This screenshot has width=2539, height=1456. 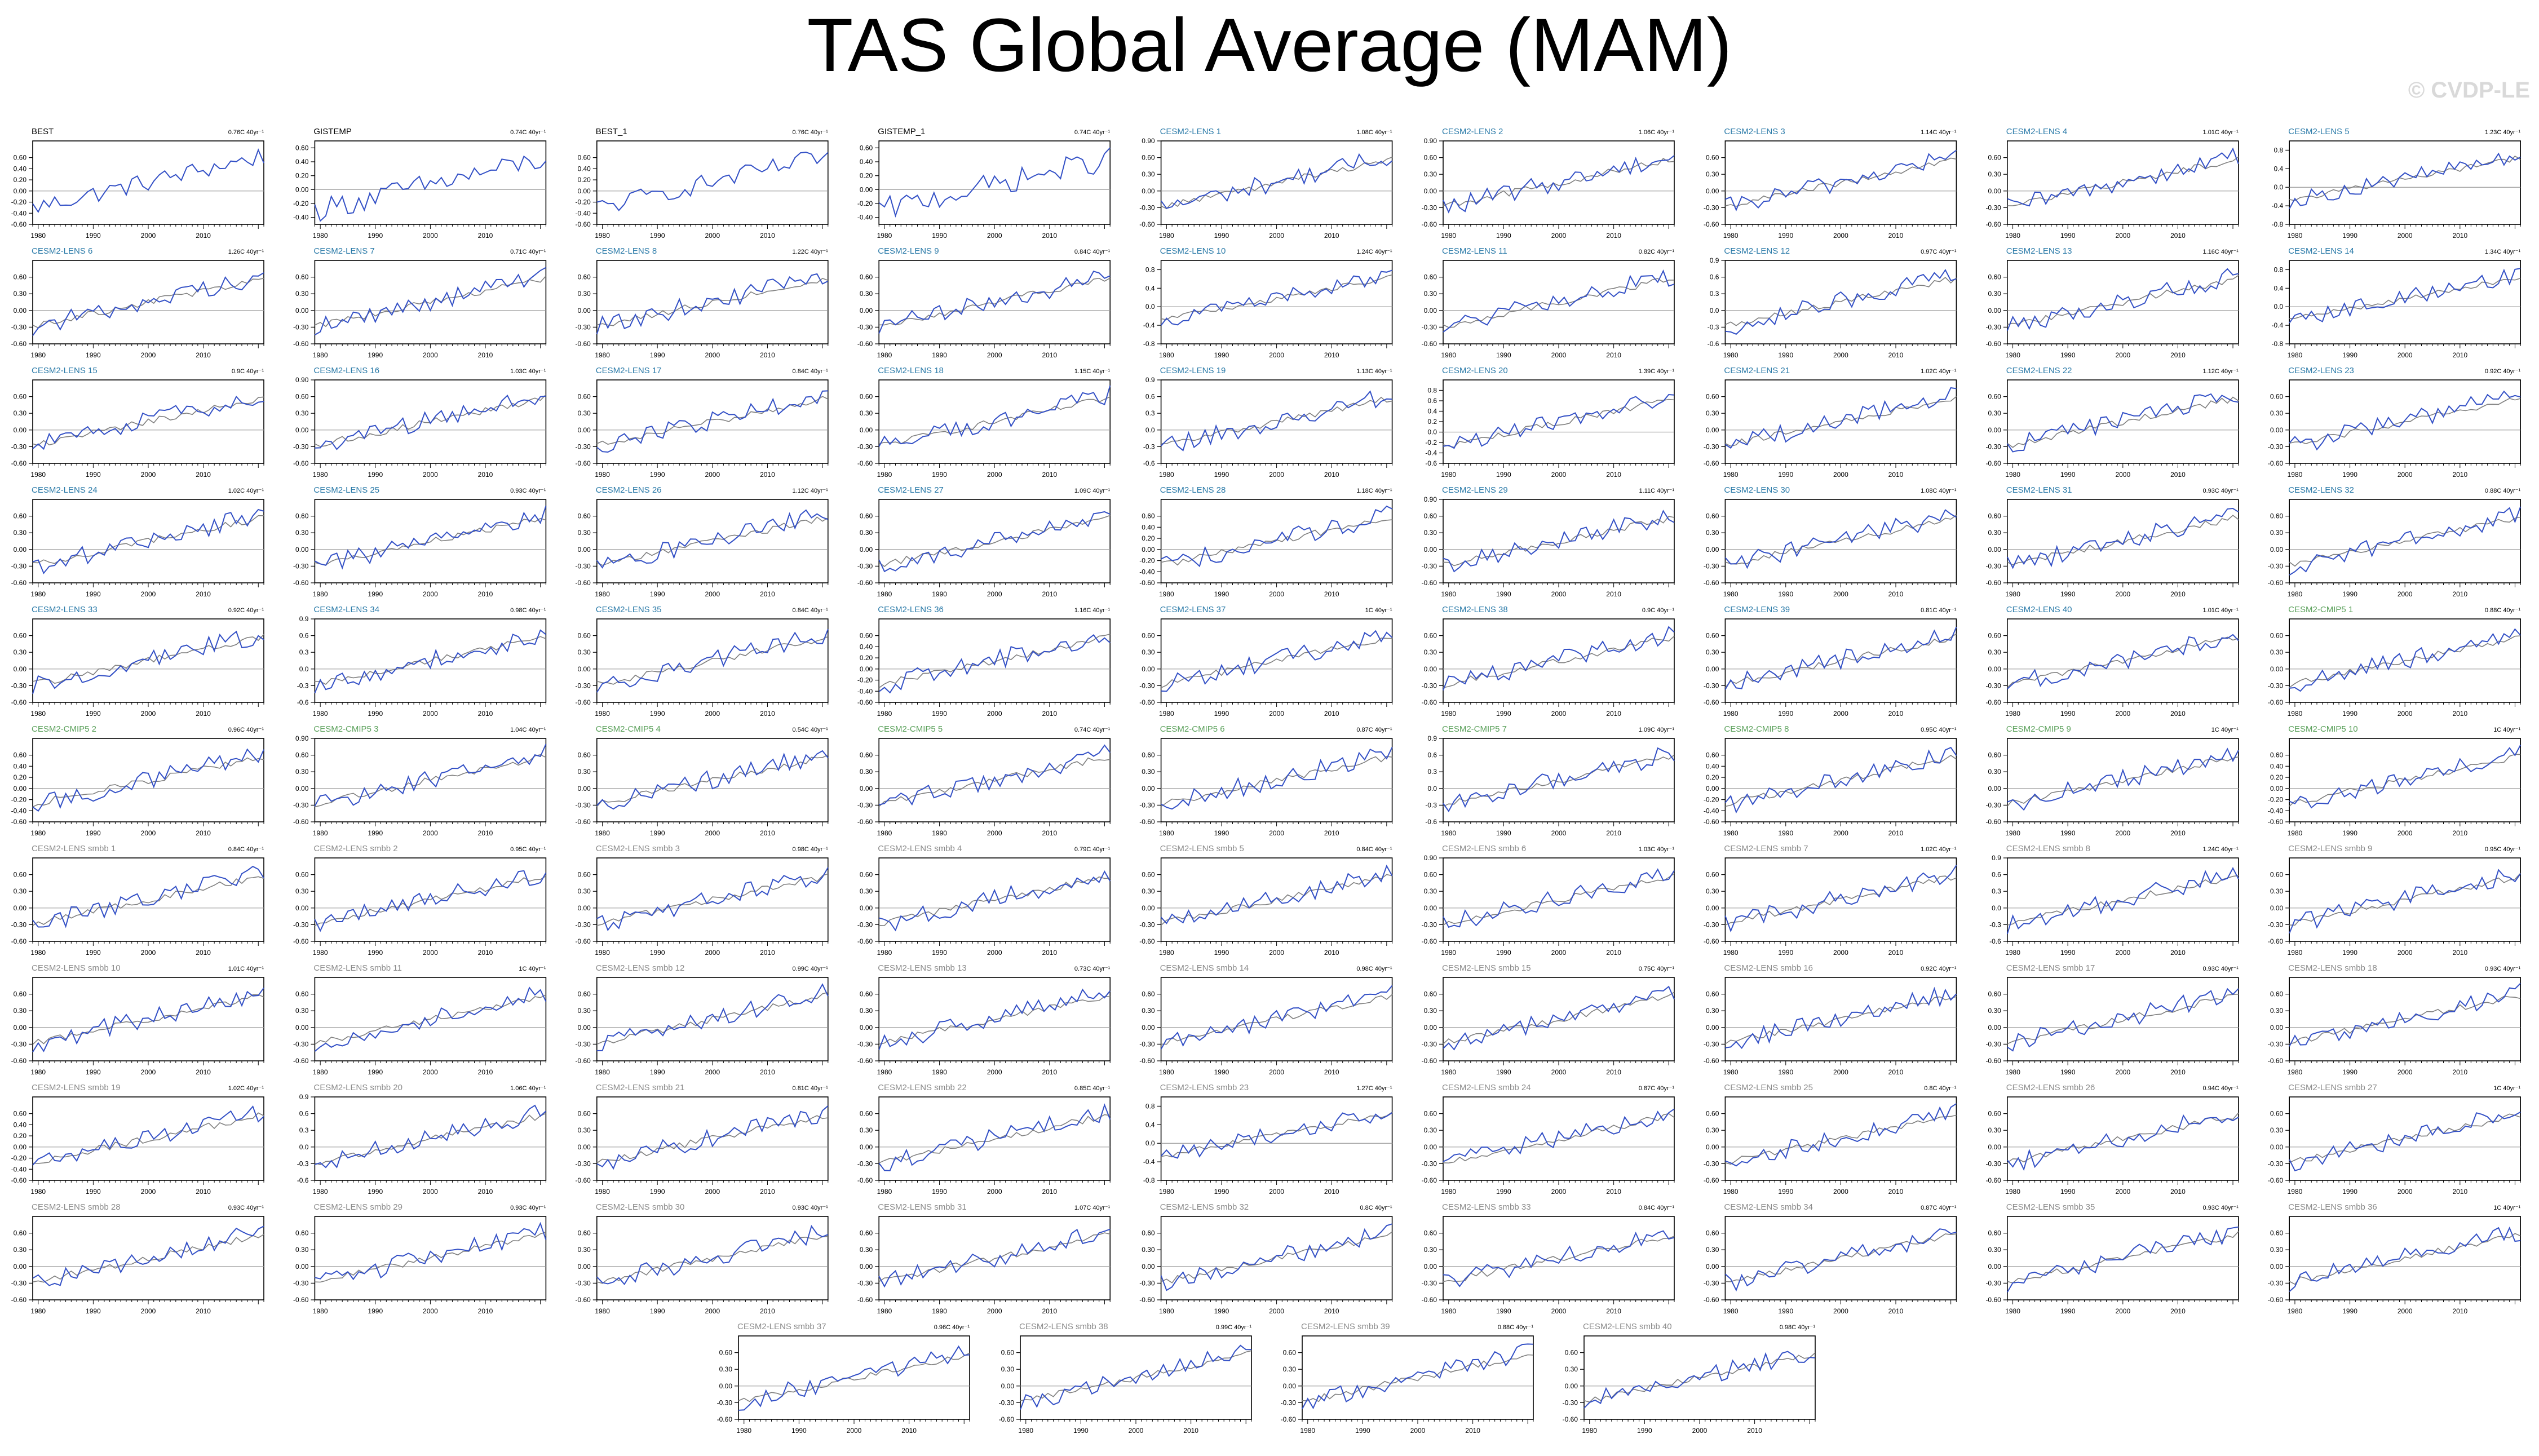 What do you see at coordinates (1202, 848) in the screenshot?
I see `panel-title: CESM2-LENS smbb 5` at bounding box center [1202, 848].